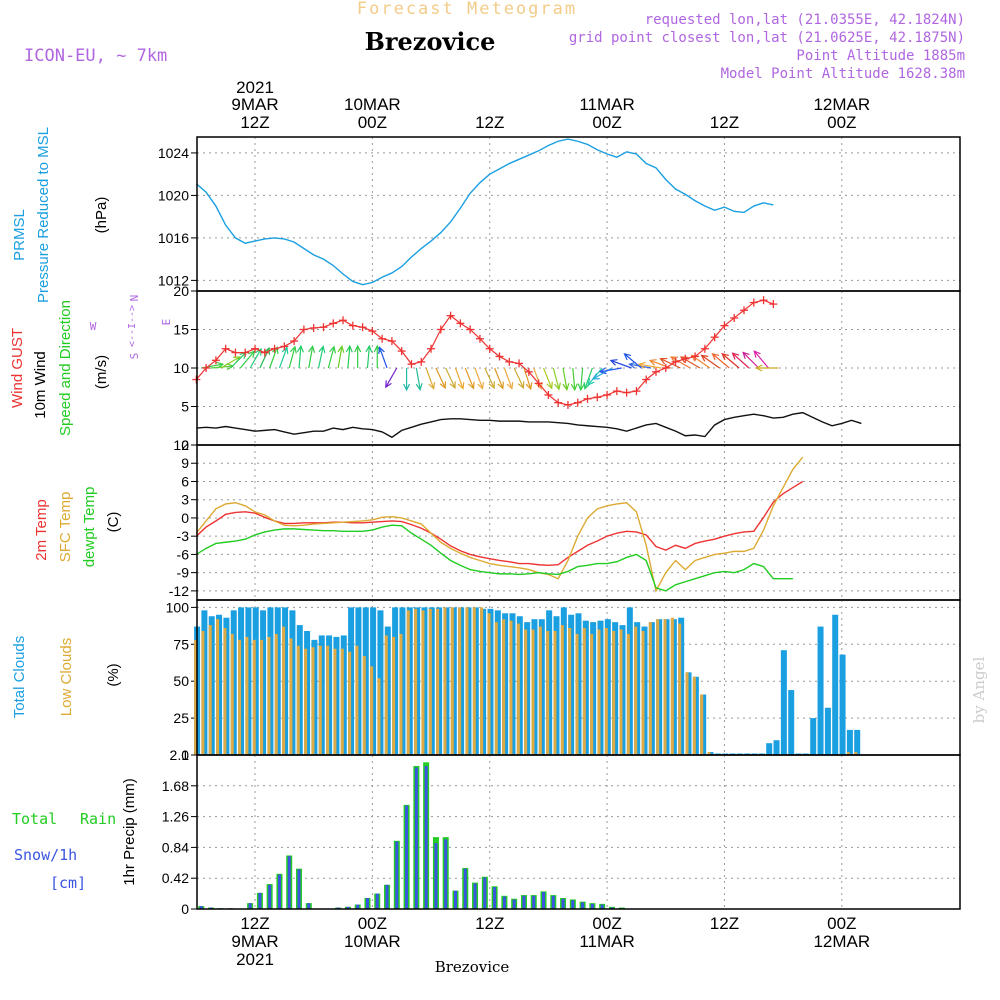 This screenshot has width=1000, height=1000. I want to click on y-tick-label: 1012, so click(173, 280).